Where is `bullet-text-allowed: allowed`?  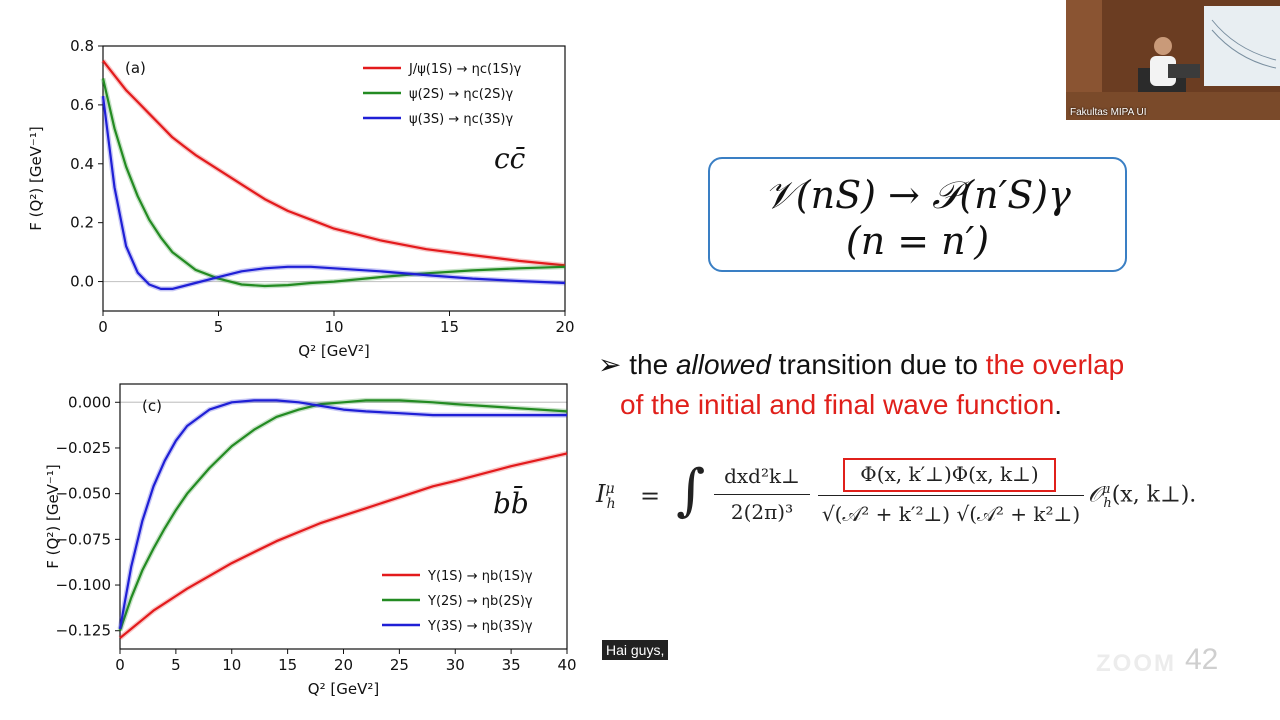 bullet-text-allowed: allowed is located at coordinates (723, 364).